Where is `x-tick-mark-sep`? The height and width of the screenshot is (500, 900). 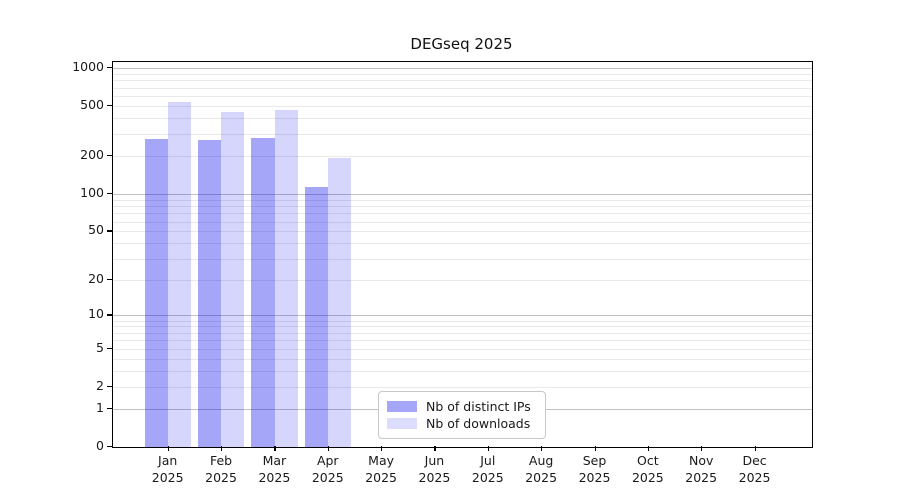 x-tick-mark-sep is located at coordinates (595, 448).